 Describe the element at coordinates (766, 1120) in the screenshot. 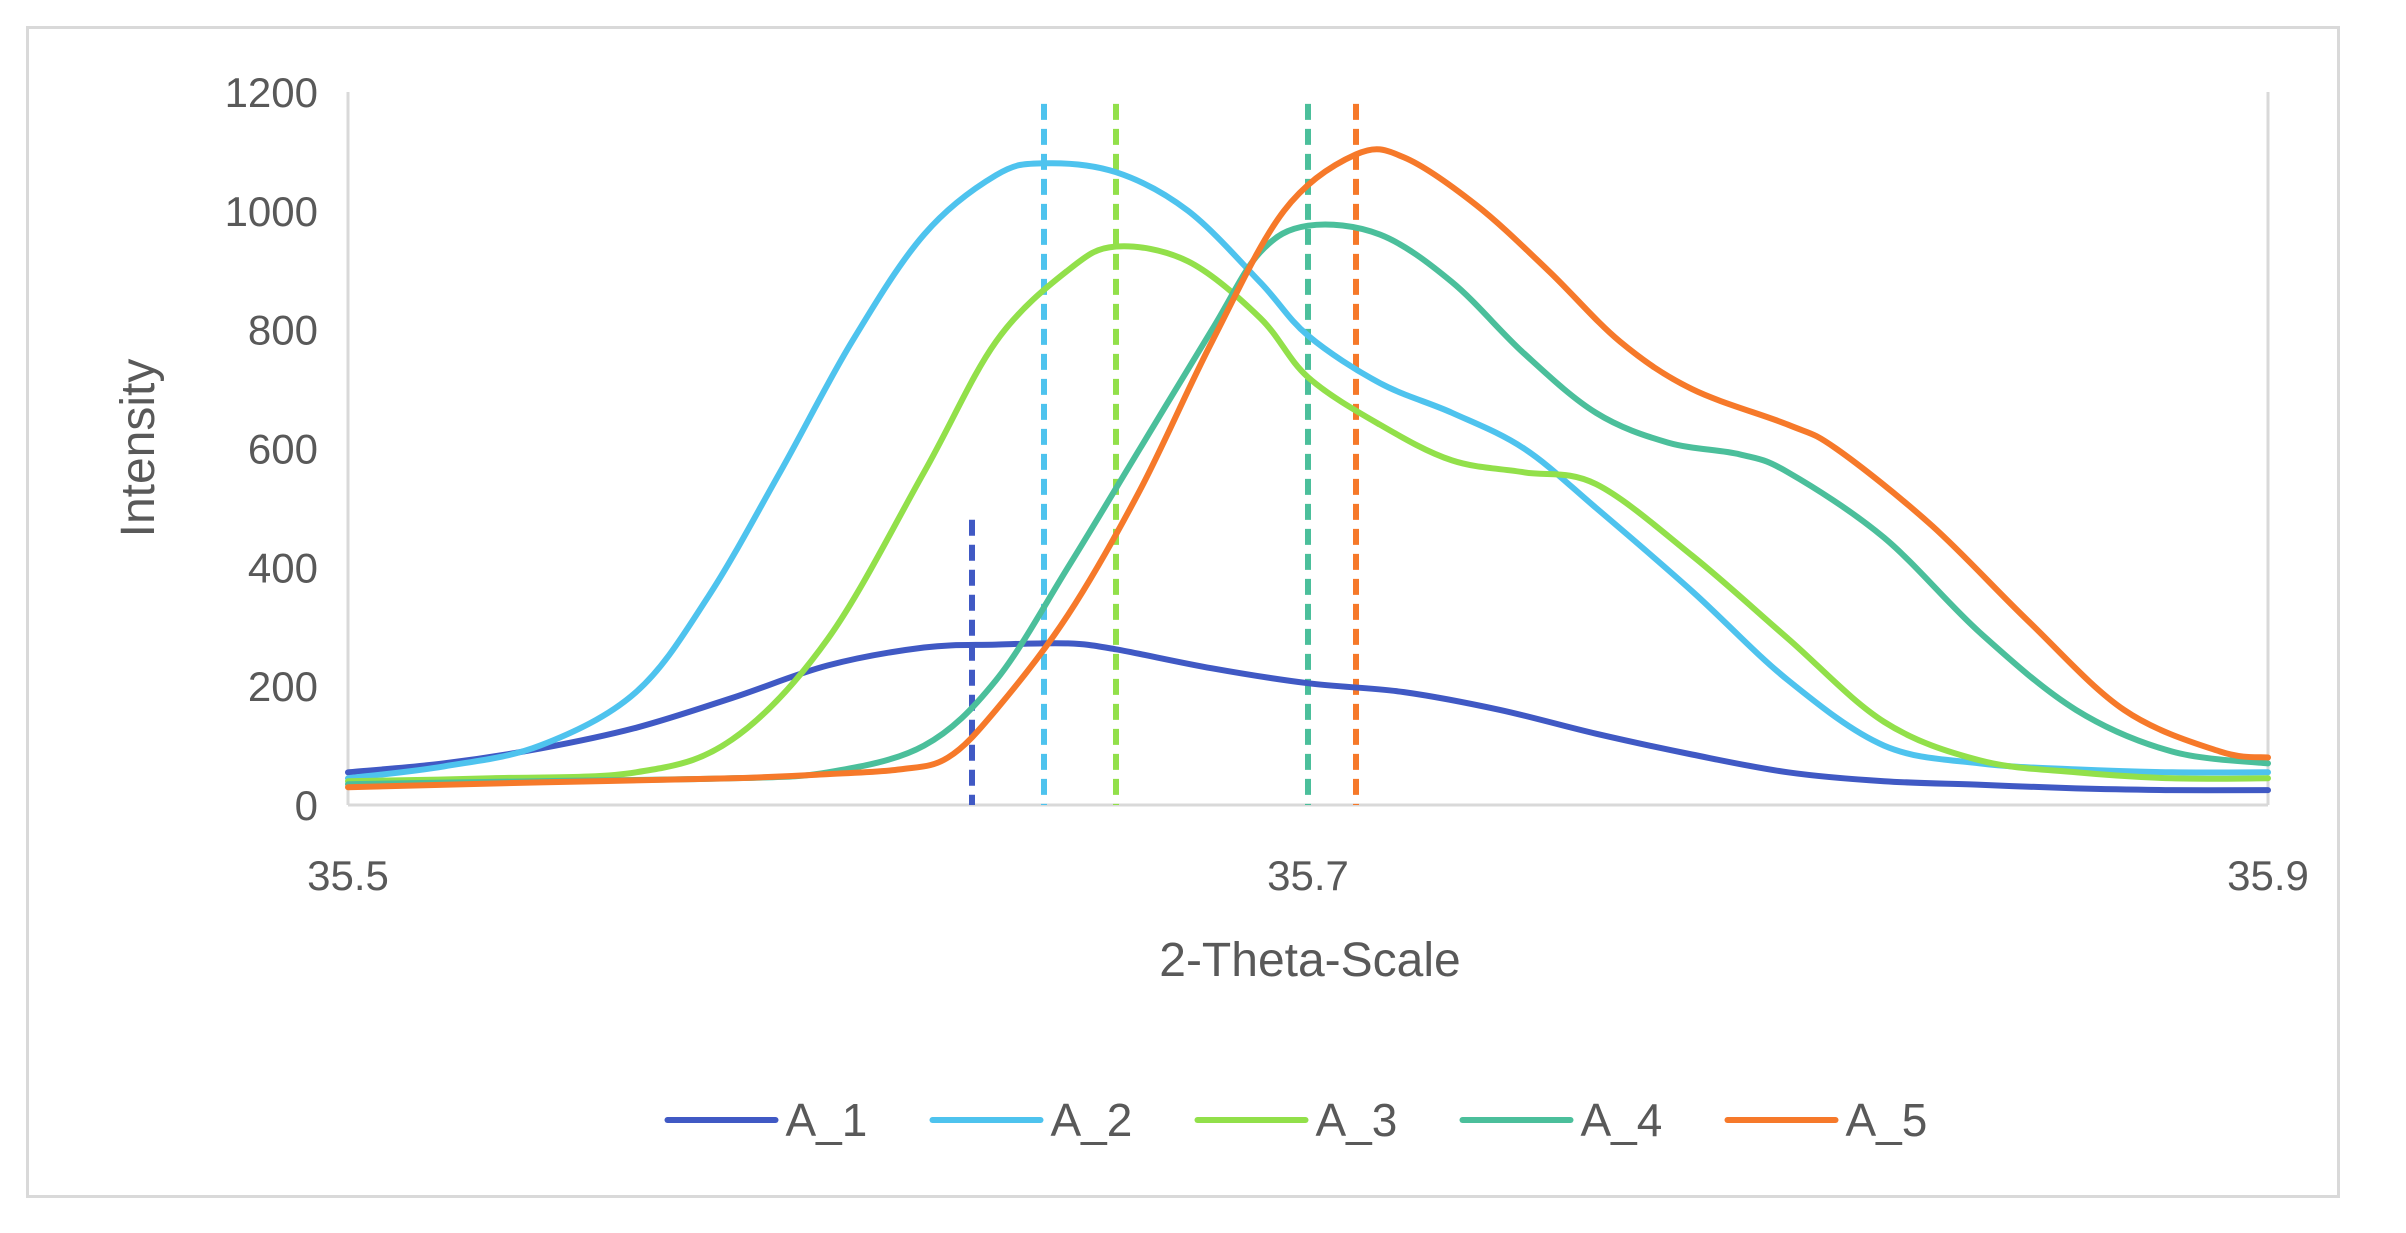

I see `legend-item-a-1: A_1` at that location.